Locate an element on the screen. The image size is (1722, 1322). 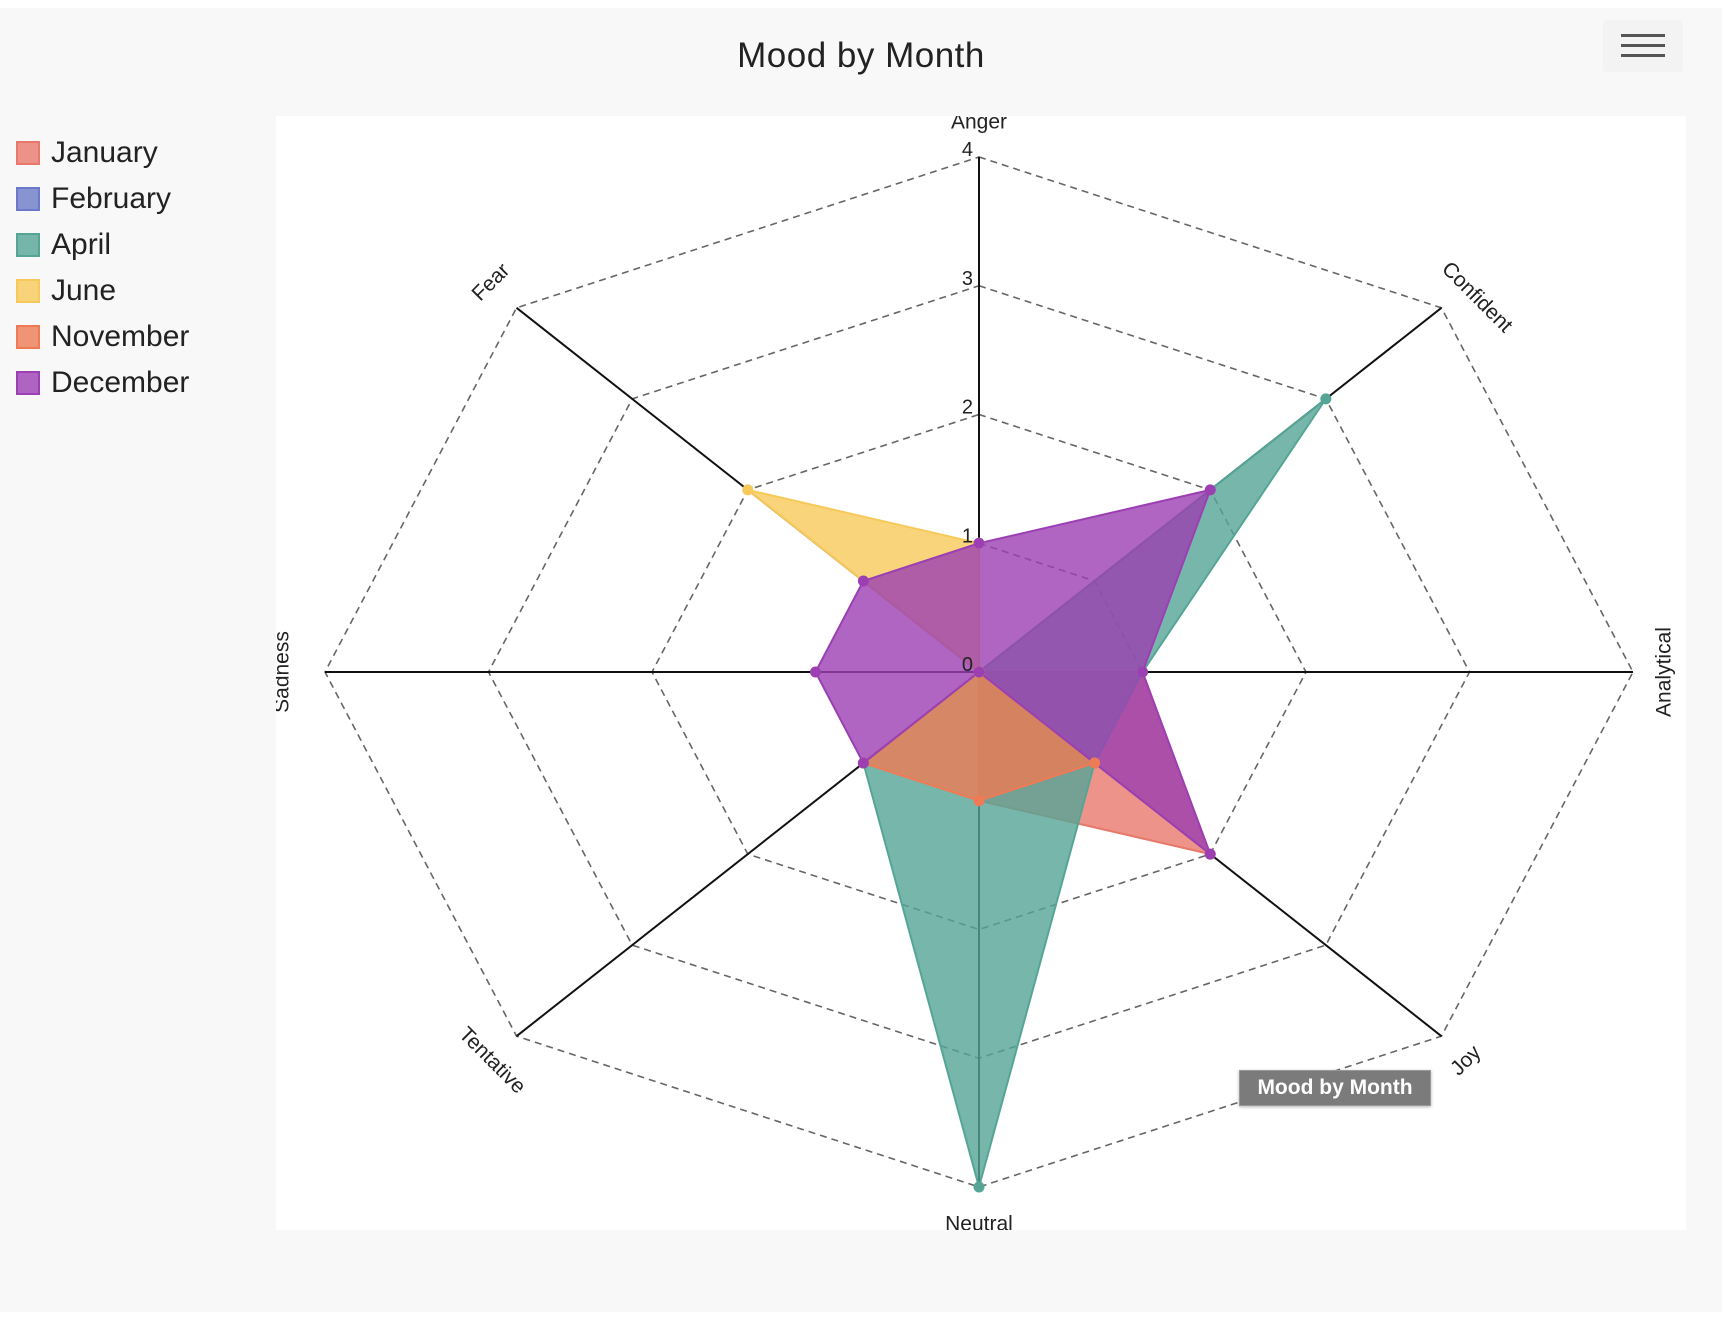
tick-label: 3 is located at coordinates (967, 279).